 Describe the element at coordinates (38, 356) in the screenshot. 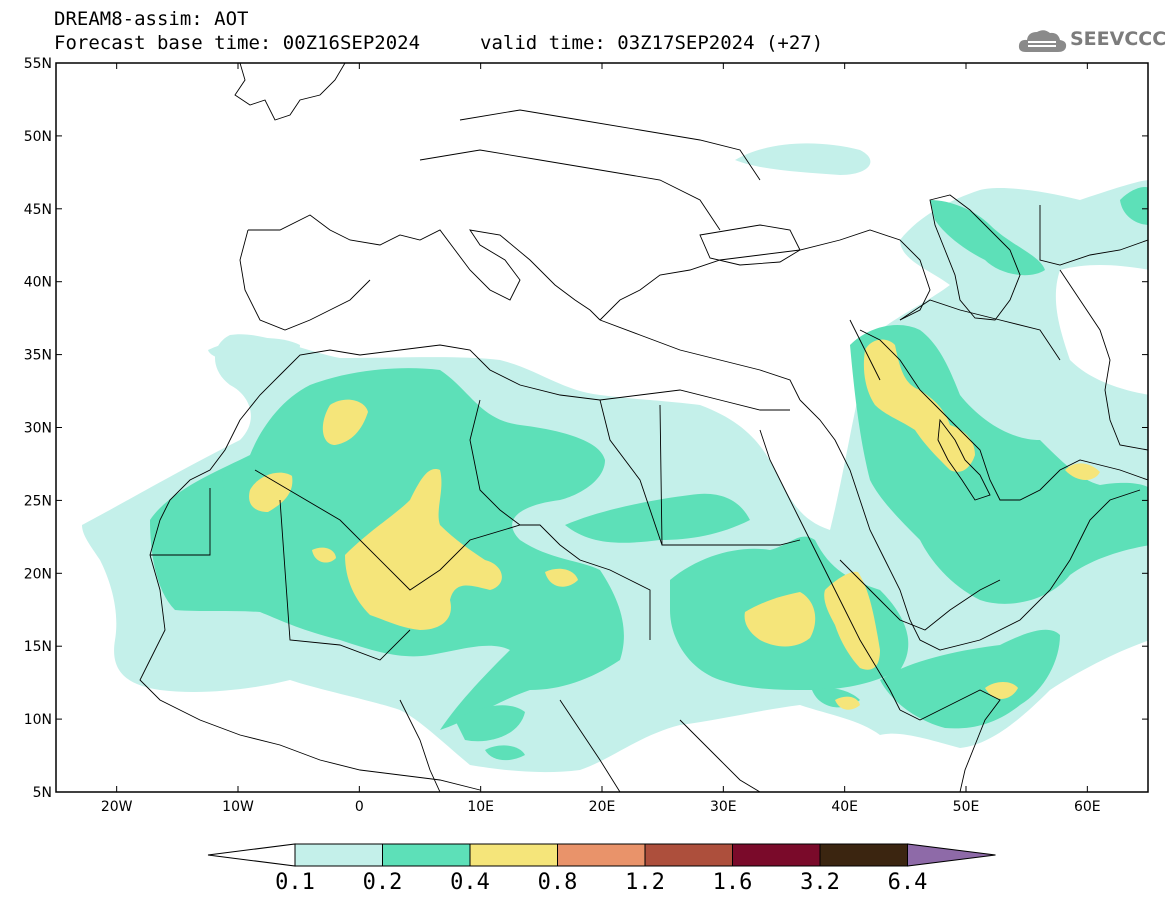

I see `lat-label: 35N` at that location.